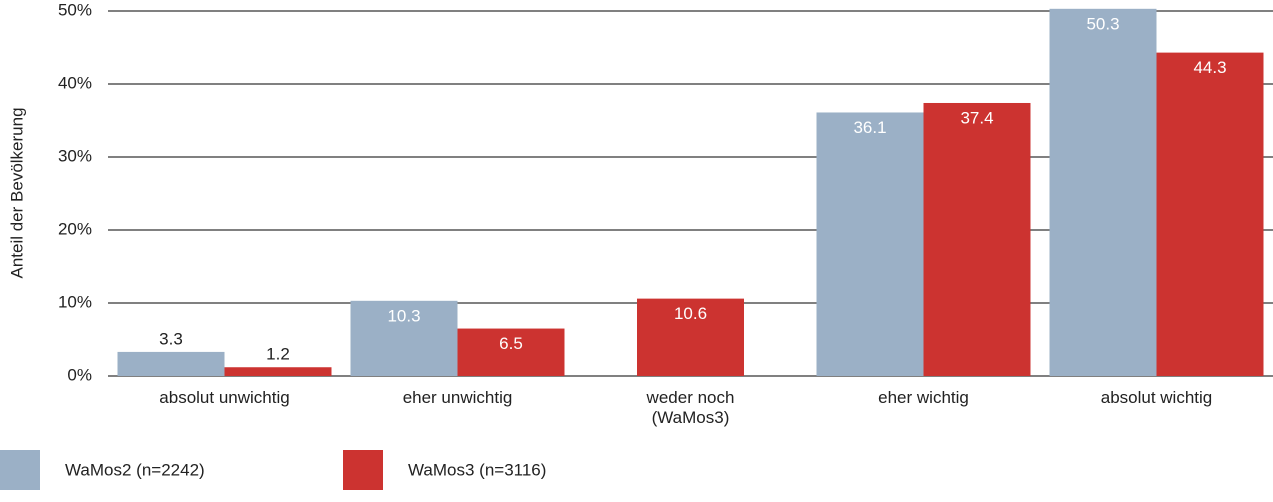 This screenshot has width=1273, height=502. I want to click on x-tick-label: weder noch (WaMos3), so click(690, 407).